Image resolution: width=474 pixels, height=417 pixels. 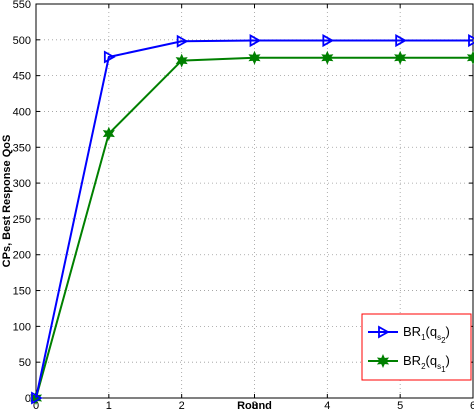 What do you see at coordinates (22, 220) in the screenshot?
I see `y-tick-label: 250` at bounding box center [22, 220].